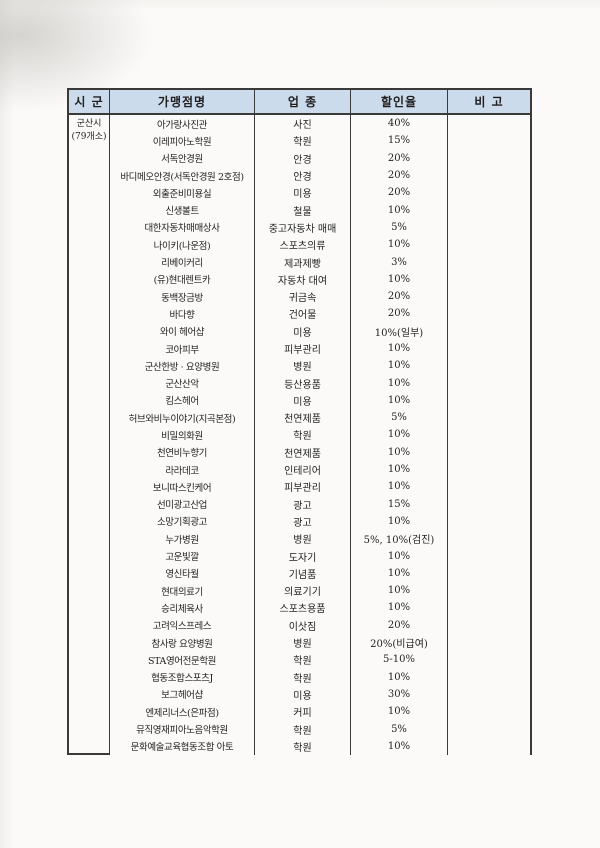 Image resolution: width=600 pixels, height=848 pixels. I want to click on header-remarks: 비 고, so click(489, 102).